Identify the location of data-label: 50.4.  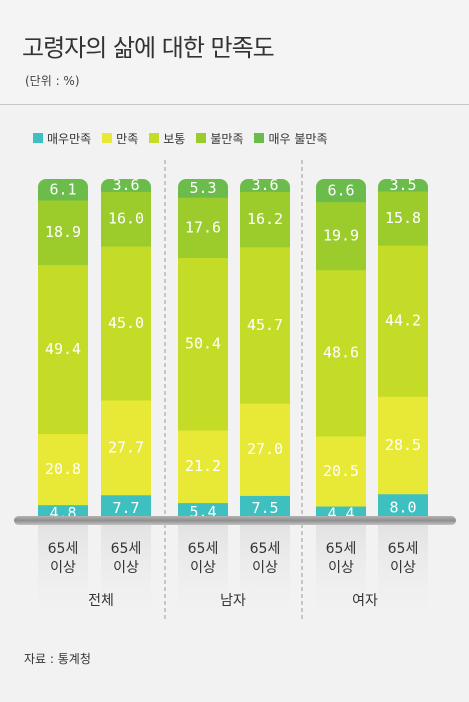
(203, 344).